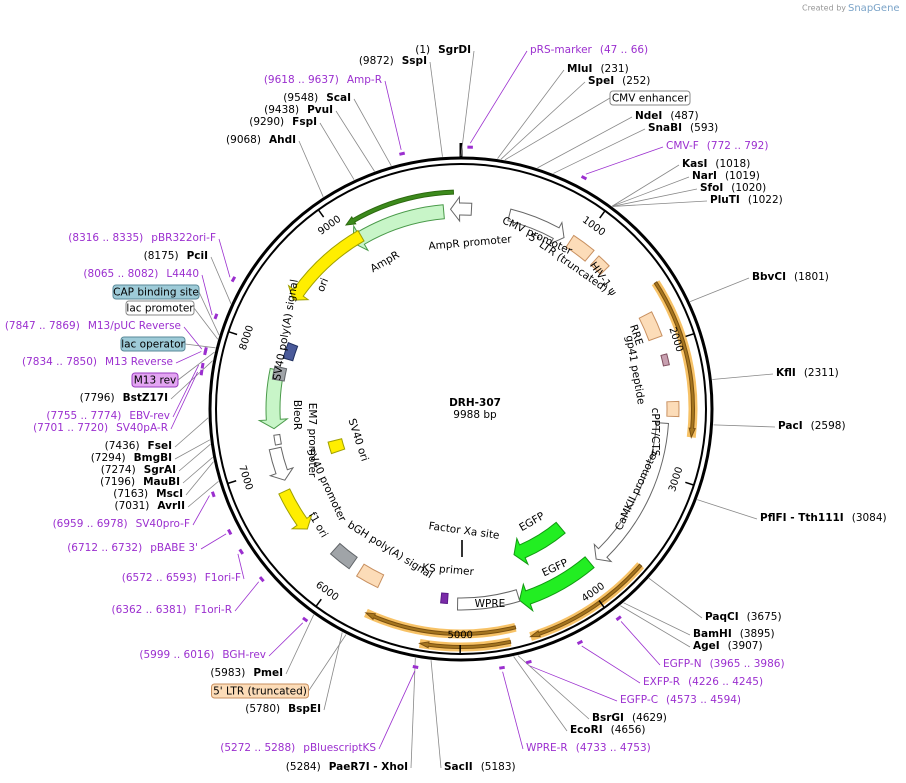 The height and width of the screenshot is (783, 906). I want to click on primer-part: (5999 .. 6016), so click(176, 655).